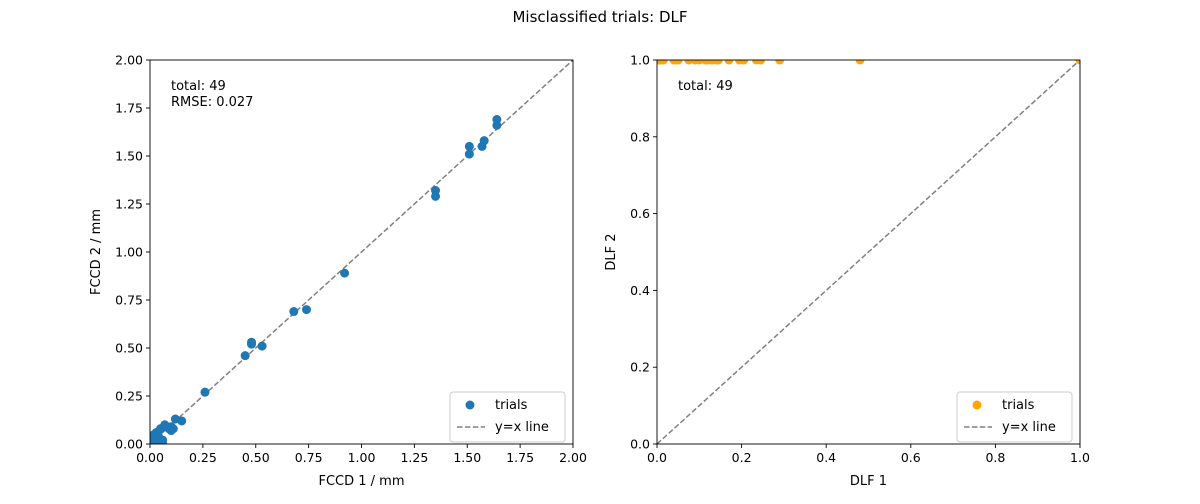 Image resolution: width=1200 pixels, height=504 pixels. What do you see at coordinates (129, 60) in the screenshot?
I see `y-tick-label: 2.00` at bounding box center [129, 60].